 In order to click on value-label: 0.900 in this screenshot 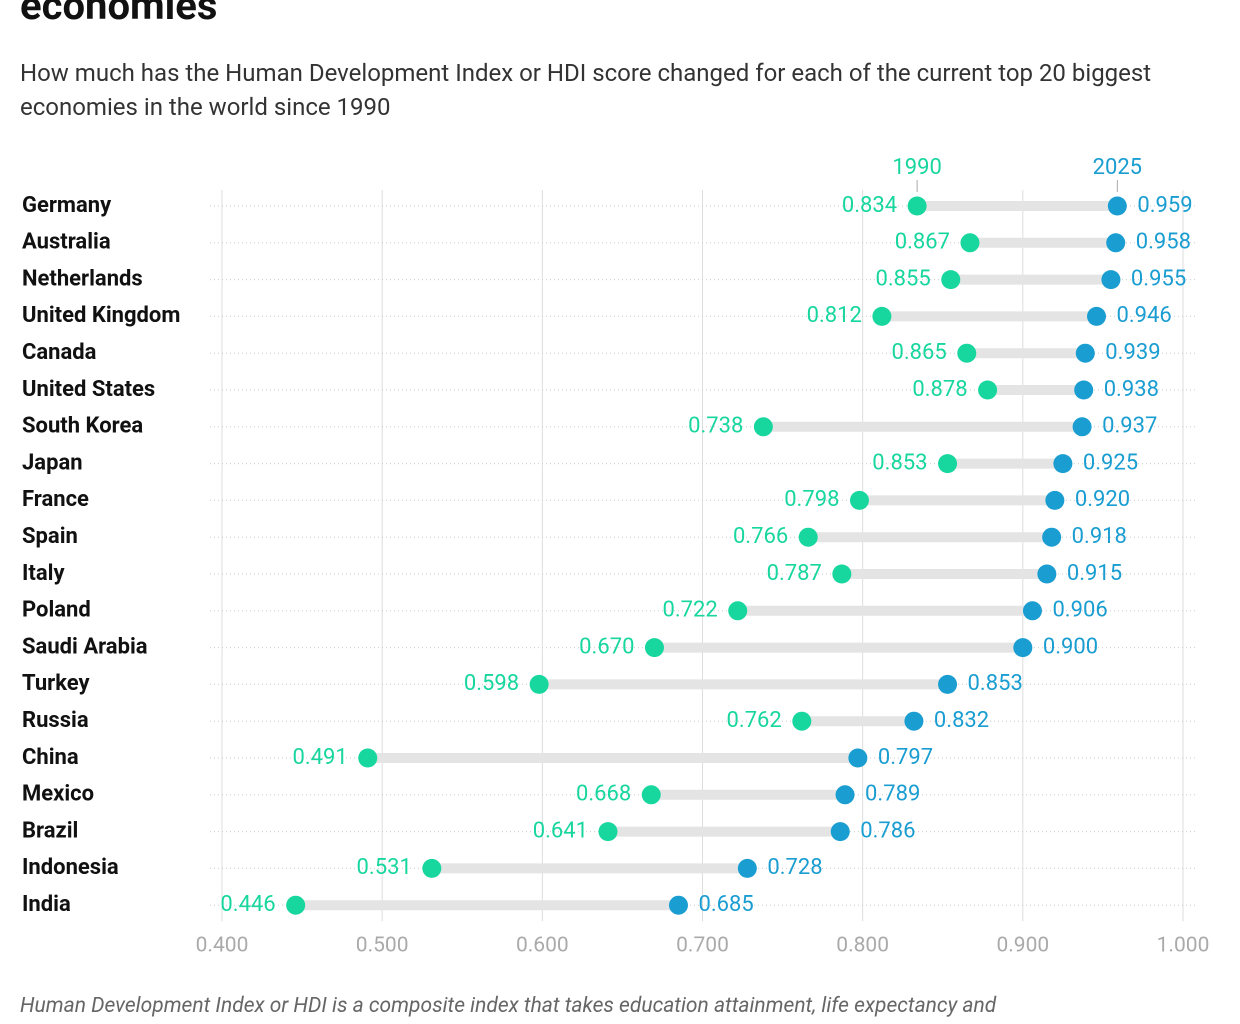, I will do `click(1070, 646)`.